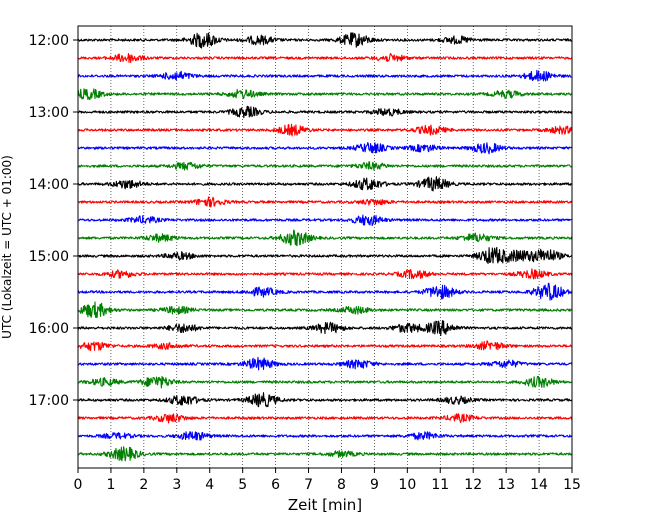  Describe the element at coordinates (49, 401) in the screenshot. I see `y-tick-label: 17:00` at that location.